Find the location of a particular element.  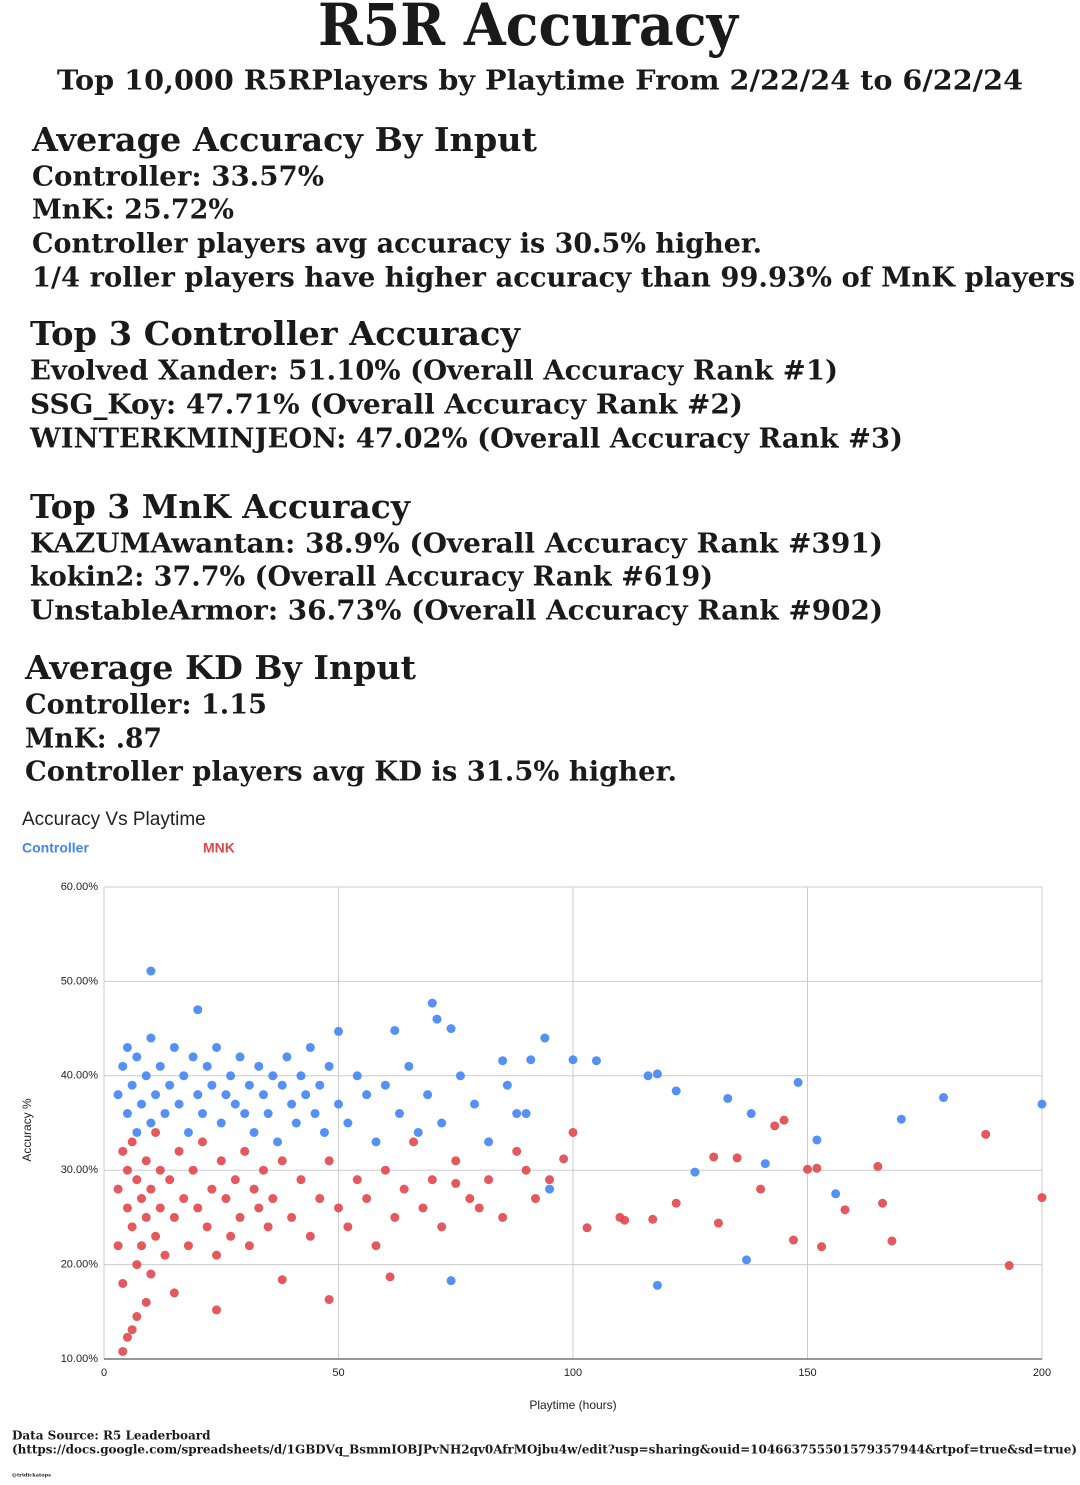

x-axis-label: Playtime (hours) is located at coordinates (572, 1405).